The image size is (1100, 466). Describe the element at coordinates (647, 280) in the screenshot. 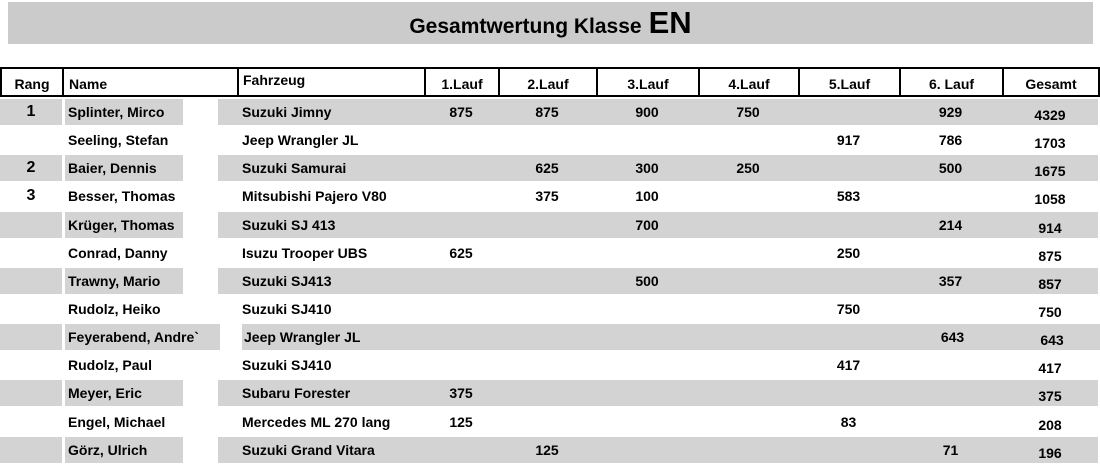

I see `run3-cell: 500` at that location.